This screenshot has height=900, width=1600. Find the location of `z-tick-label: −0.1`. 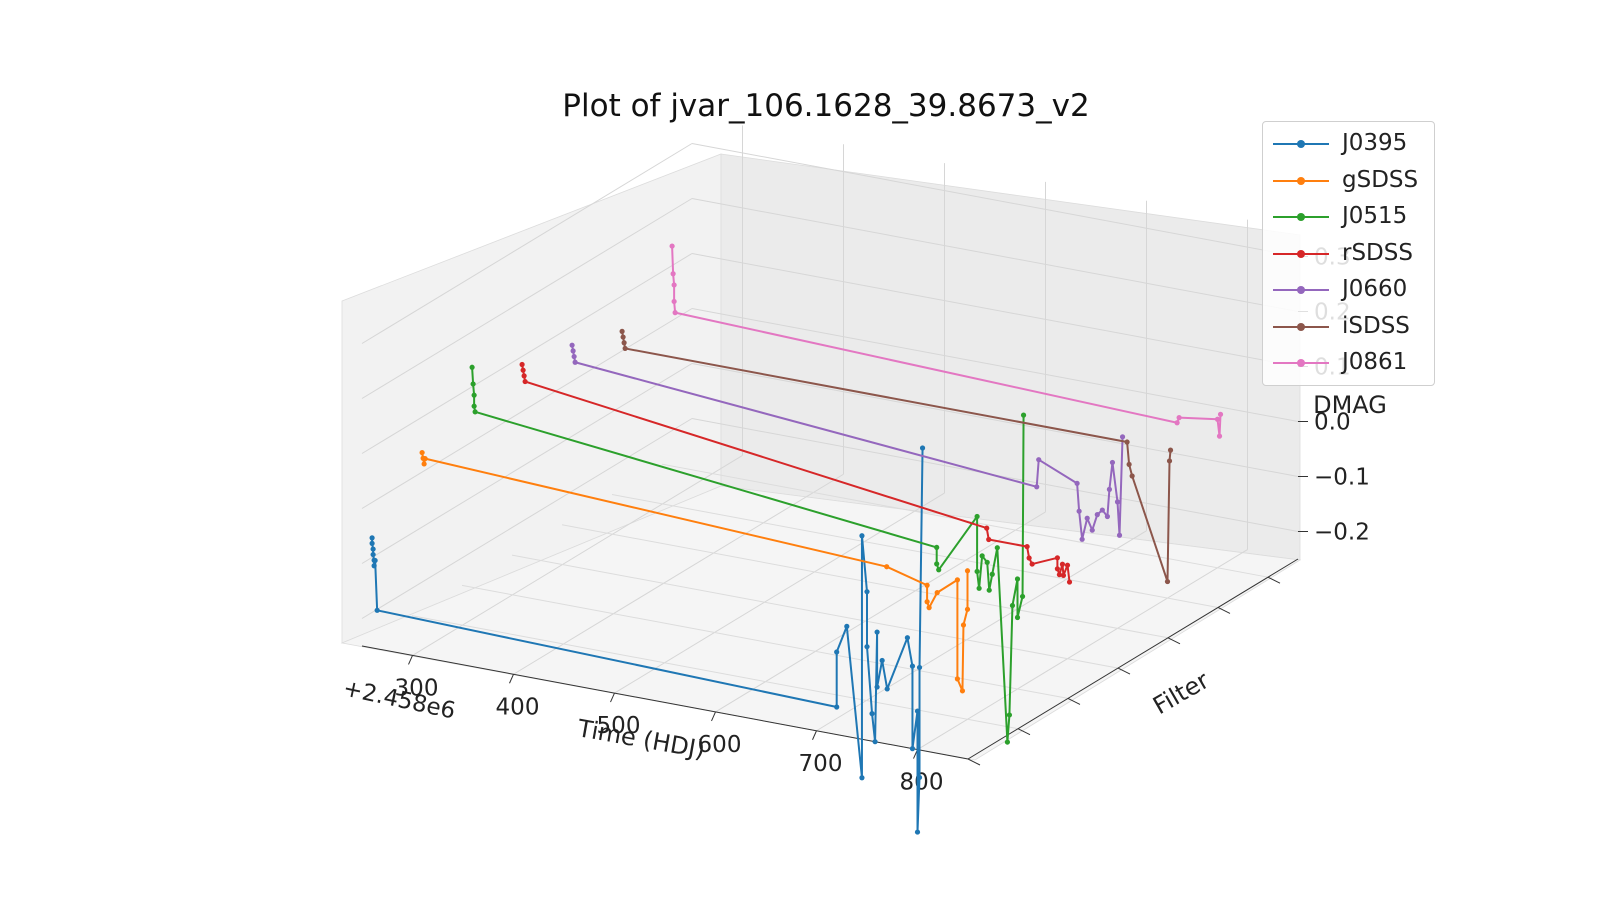

z-tick-label: −0.1 is located at coordinates (1342, 478).